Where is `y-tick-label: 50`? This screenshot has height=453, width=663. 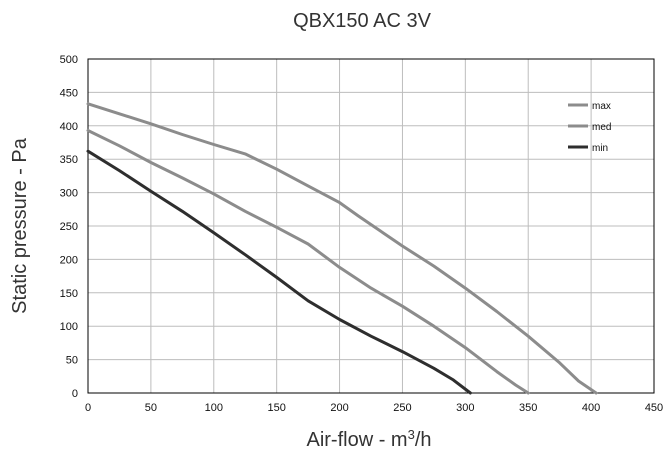
y-tick-label: 50 is located at coordinates (72, 361).